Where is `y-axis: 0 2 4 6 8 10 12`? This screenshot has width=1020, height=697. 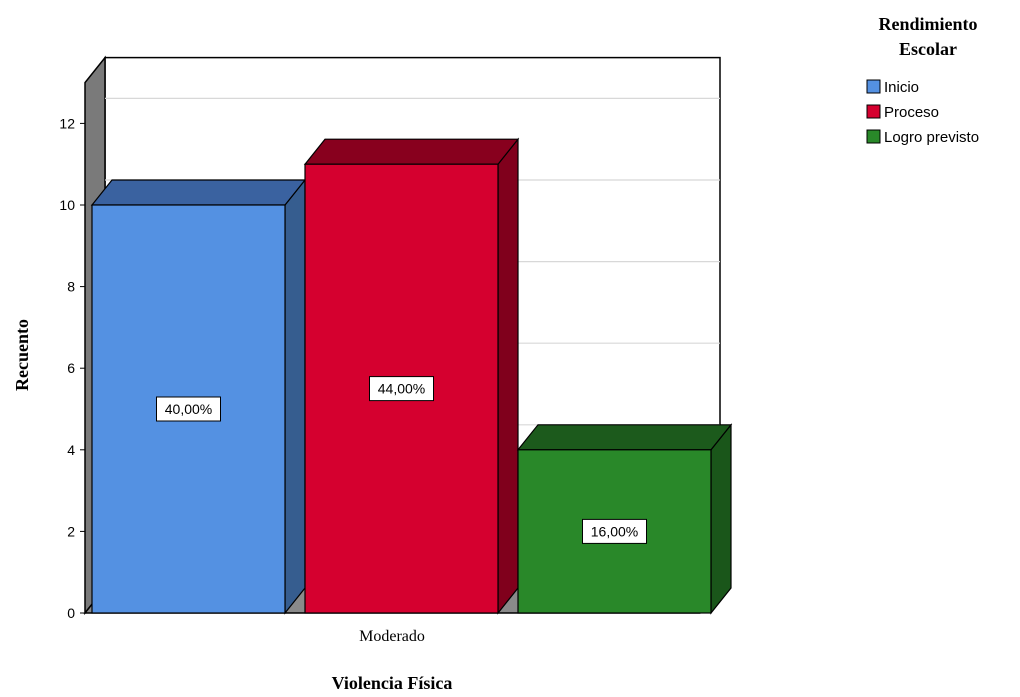
y-axis: 0 2 4 6 8 10 12 is located at coordinates (72, 368).